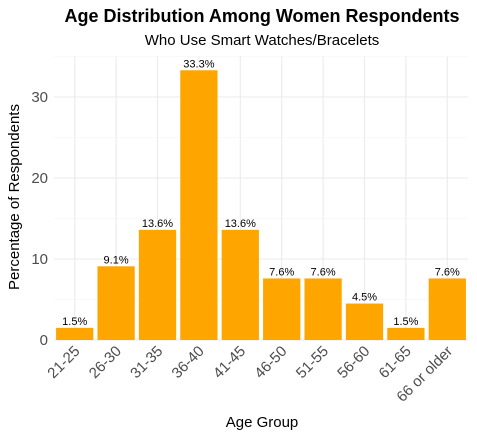 Image resolution: width=477 pixels, height=438 pixels. I want to click on y-tick-label: 20, so click(39, 178).